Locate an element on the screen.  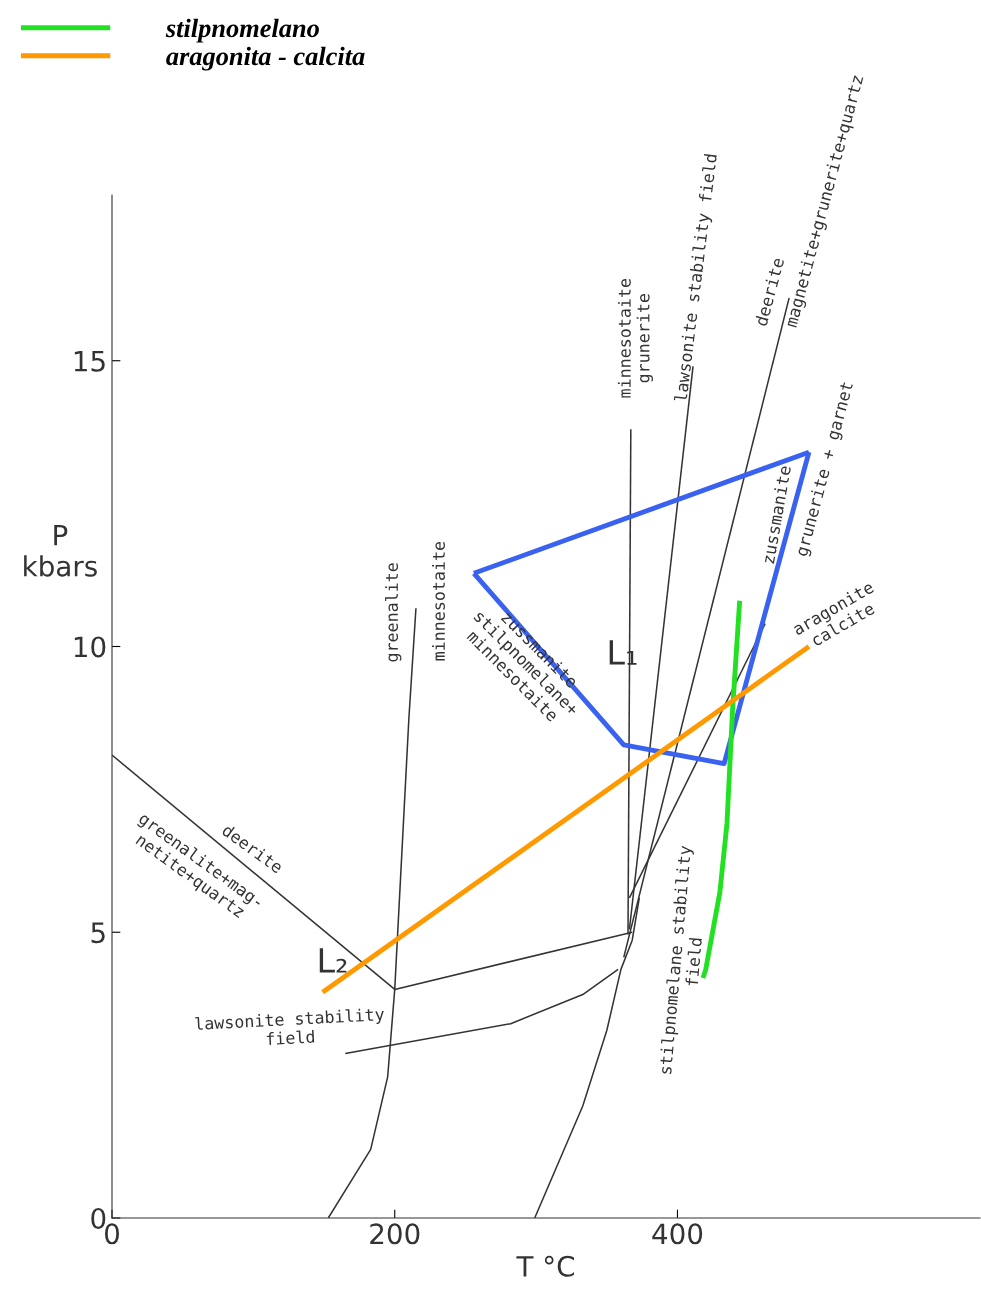
annotation: deerite is located at coordinates (769, 292).